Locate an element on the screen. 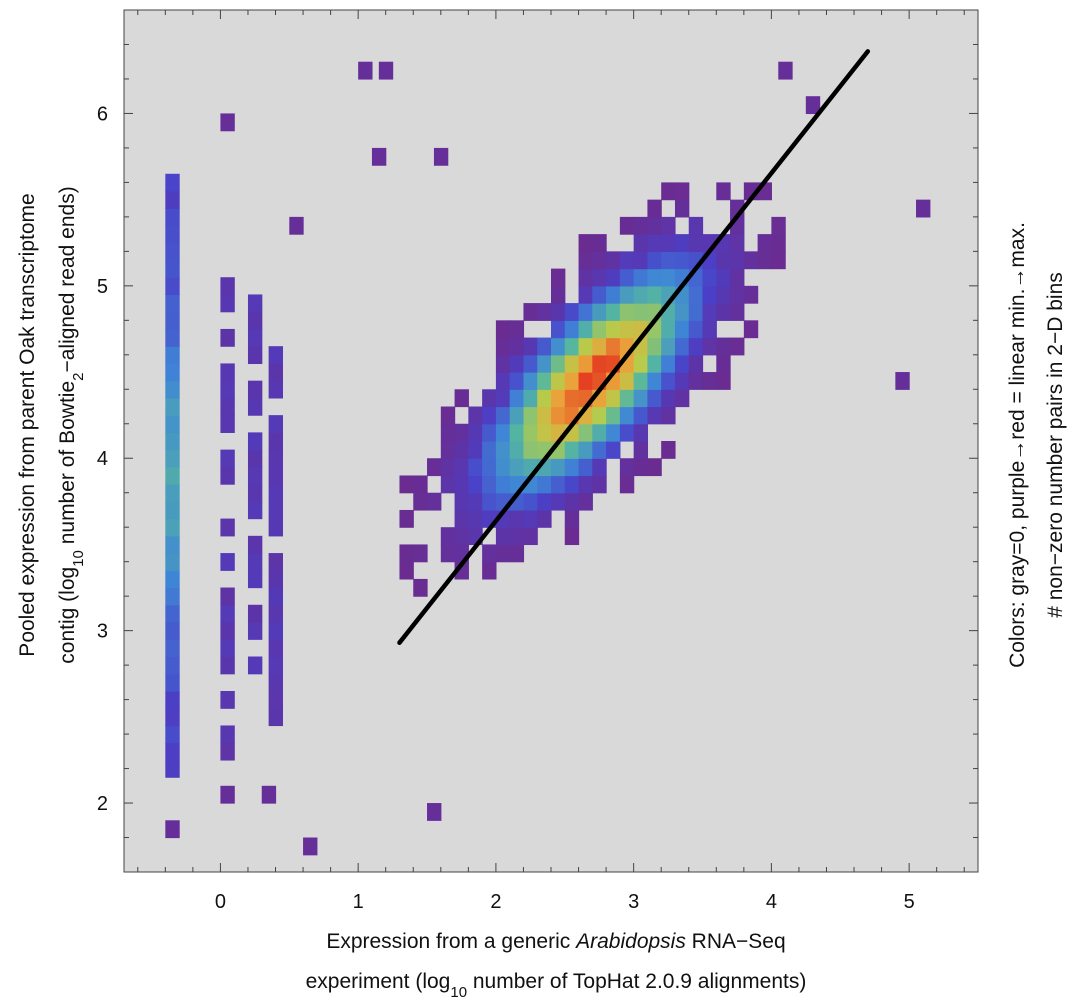  x-tick-label: 2 is located at coordinates (495, 902).